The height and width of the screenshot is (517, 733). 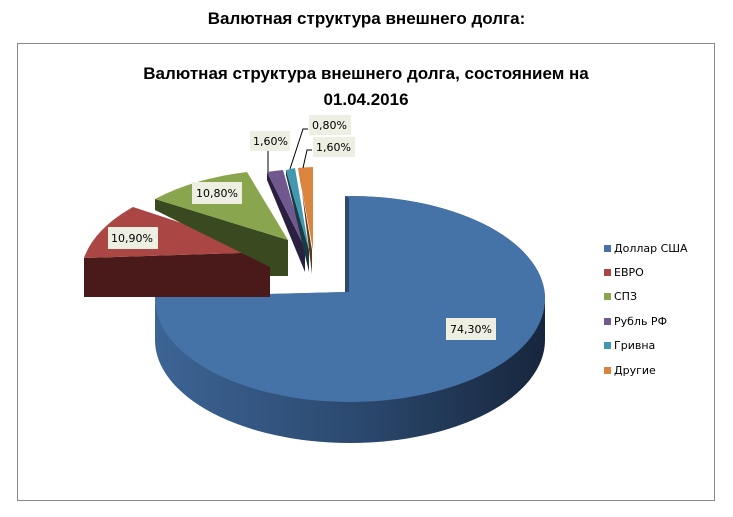 What do you see at coordinates (646, 248) in the screenshot?
I see `legend-item-usd: Доллар США` at bounding box center [646, 248].